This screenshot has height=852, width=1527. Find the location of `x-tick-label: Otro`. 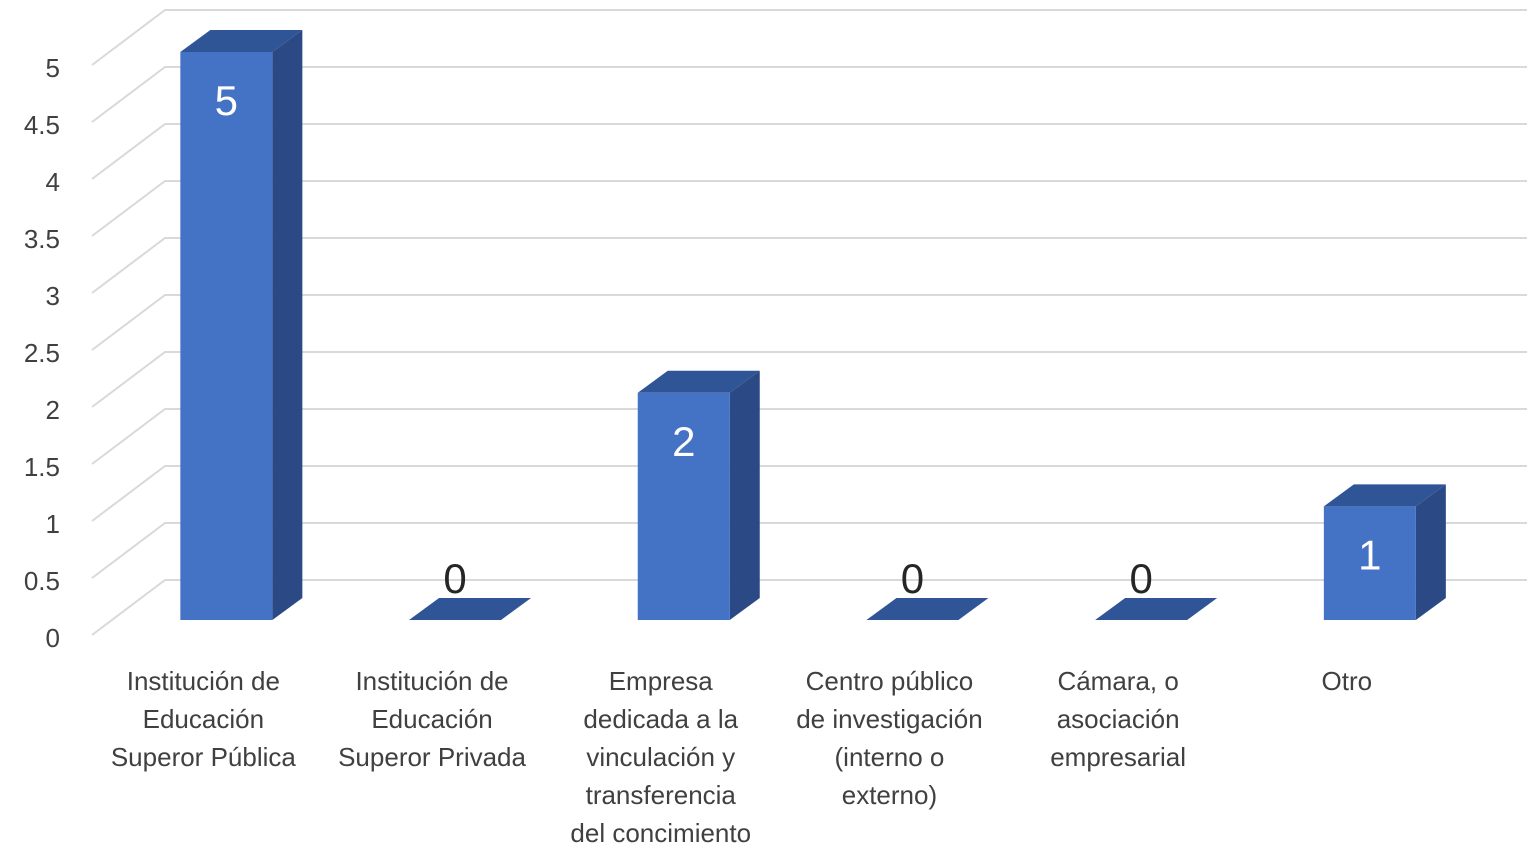

x-tick-label: Otro is located at coordinates (1347, 681).